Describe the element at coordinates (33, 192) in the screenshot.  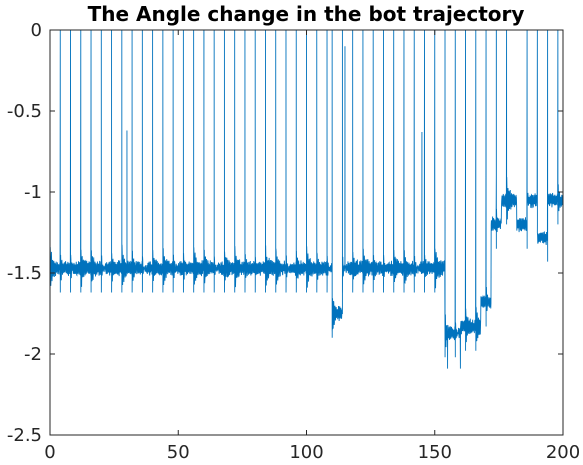
I see `y-tick-label: -1` at that location.